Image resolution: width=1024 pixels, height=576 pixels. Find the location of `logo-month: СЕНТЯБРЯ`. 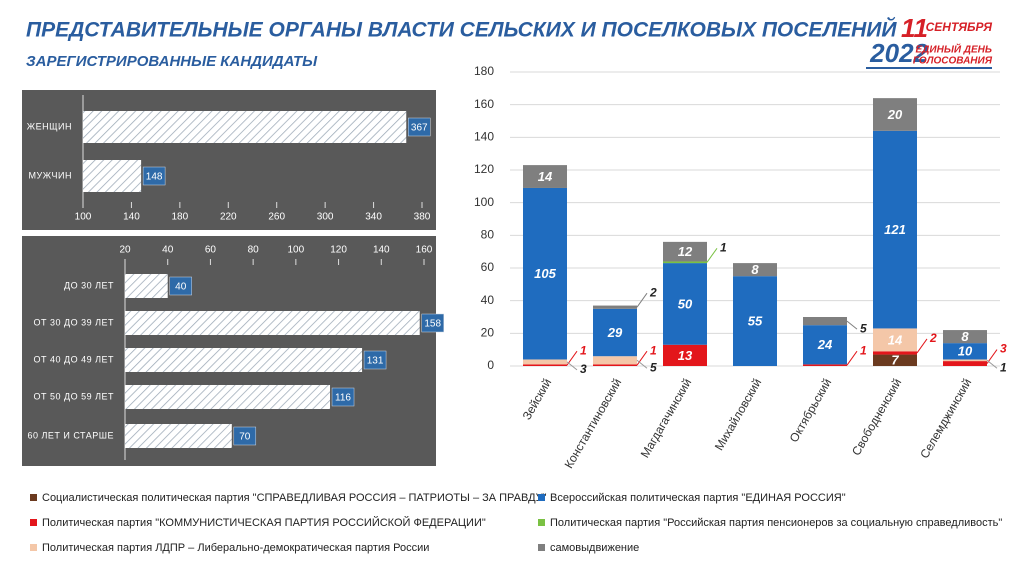

logo-month: СЕНТЯБРЯ is located at coordinates (959, 27).